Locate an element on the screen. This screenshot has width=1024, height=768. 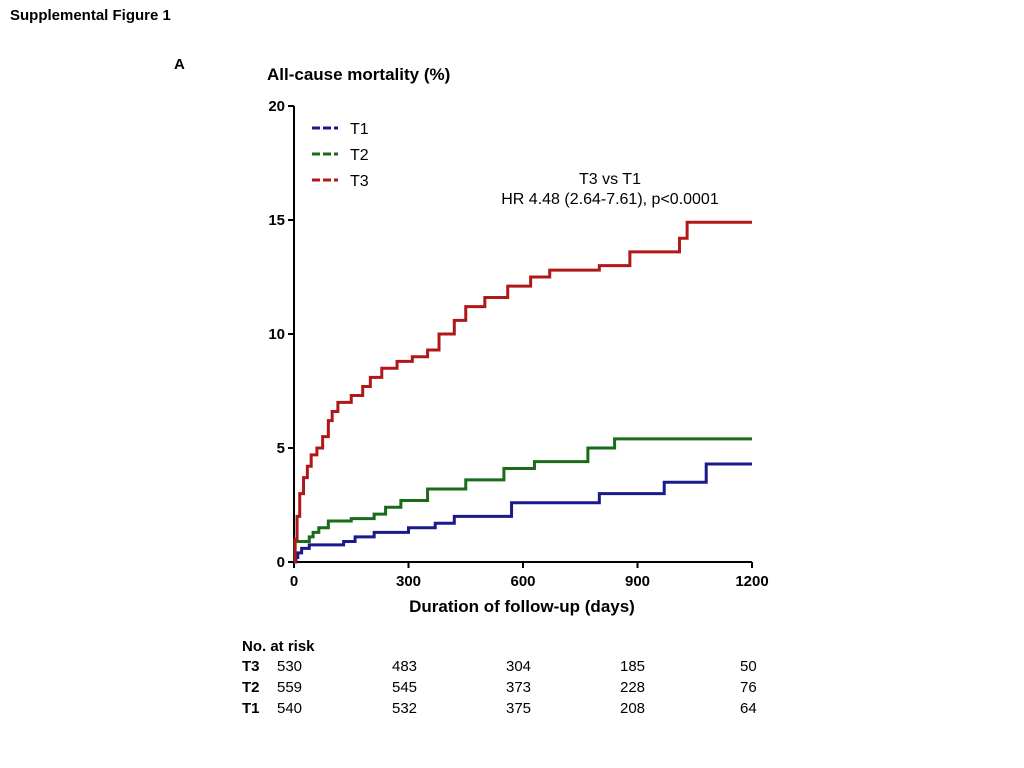
risk-count-cell: 76 is located at coordinates (748, 687).